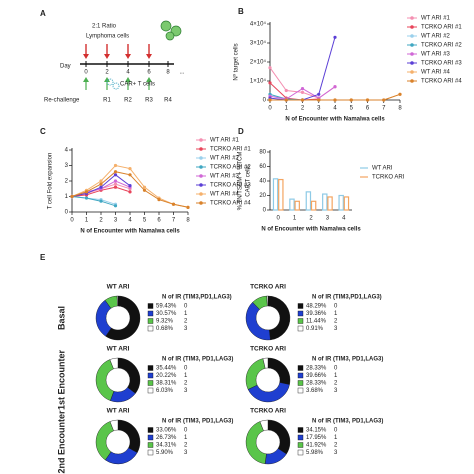  I want to click on legend-label: TCRKO ARI, so click(388, 178).